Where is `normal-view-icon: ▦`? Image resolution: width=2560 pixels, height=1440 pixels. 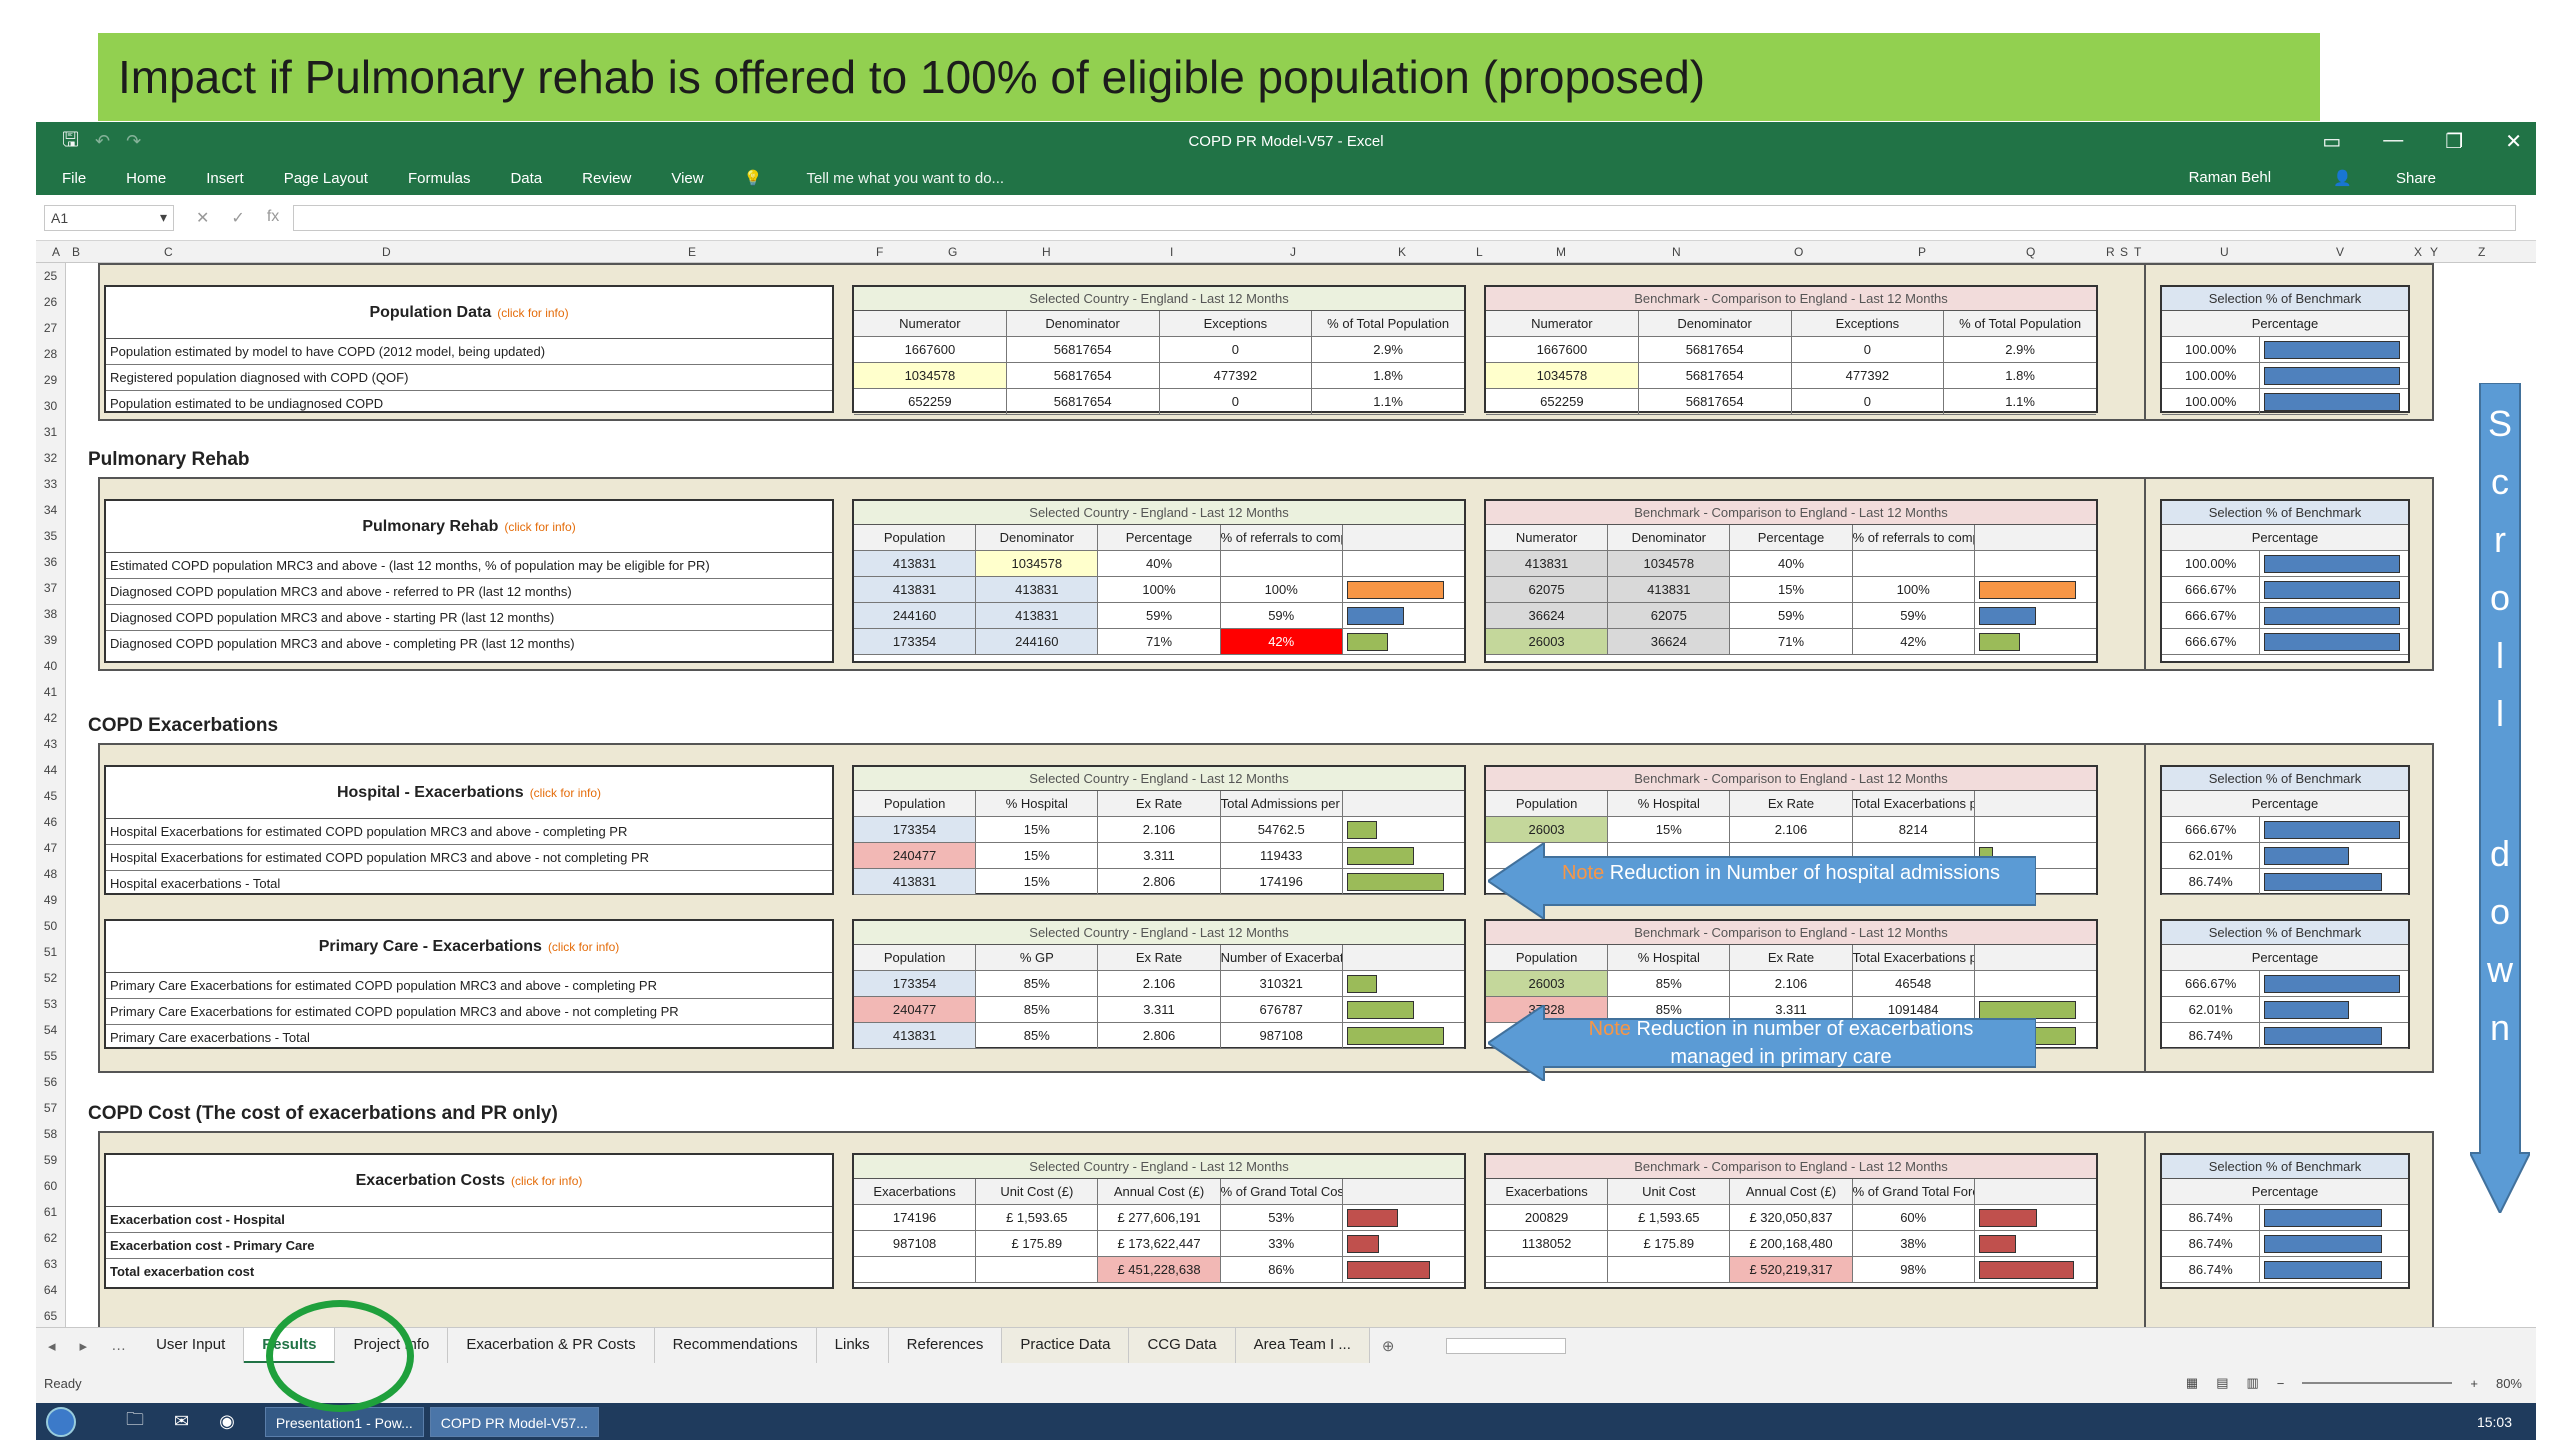
normal-view-icon: ▦ is located at coordinates (2192, 1382).